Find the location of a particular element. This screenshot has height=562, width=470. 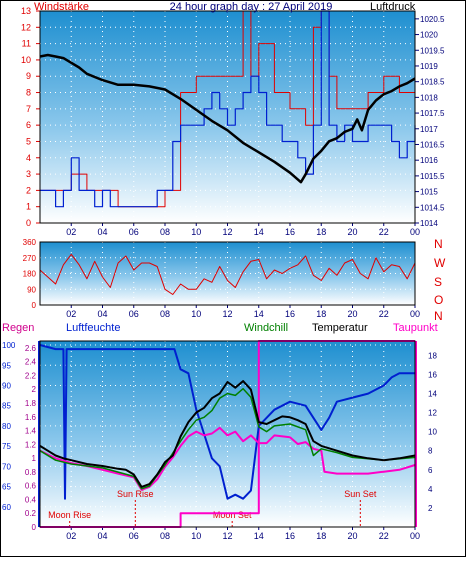

temperature-y-label: 8 is located at coordinates (430, 451).